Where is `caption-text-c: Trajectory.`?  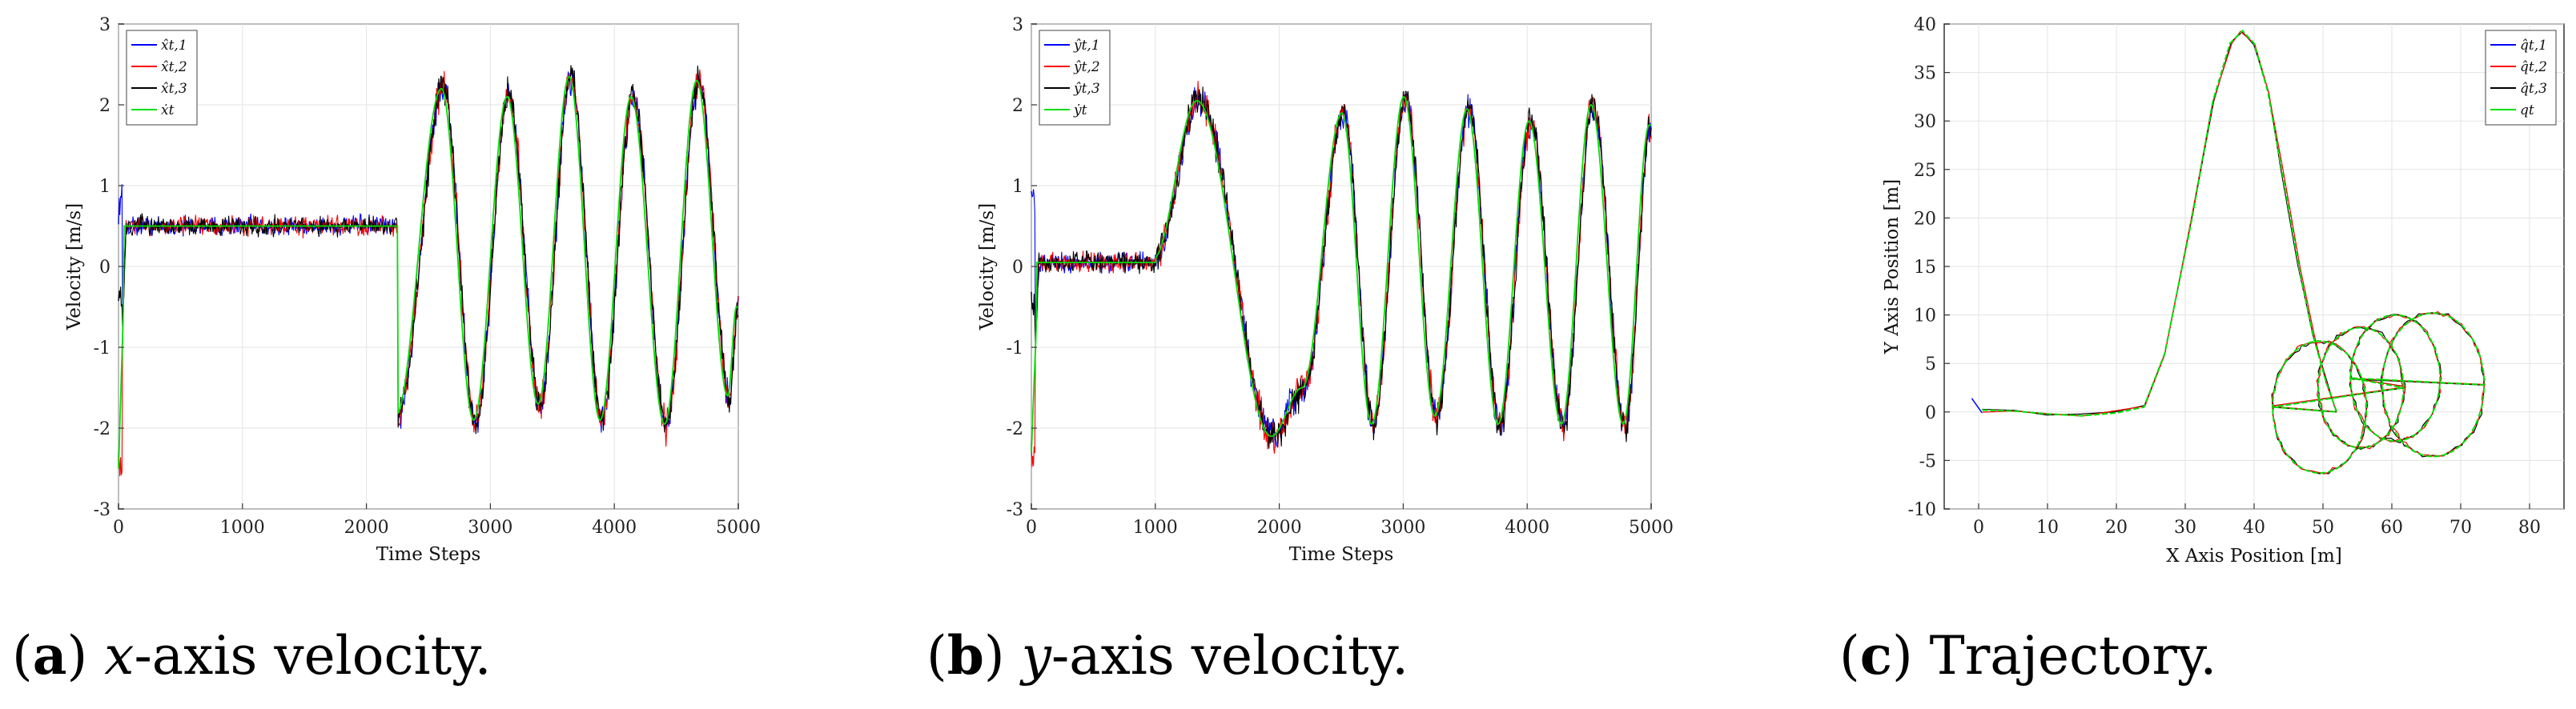
caption-text-c: Trajectory. is located at coordinates (2073, 656).